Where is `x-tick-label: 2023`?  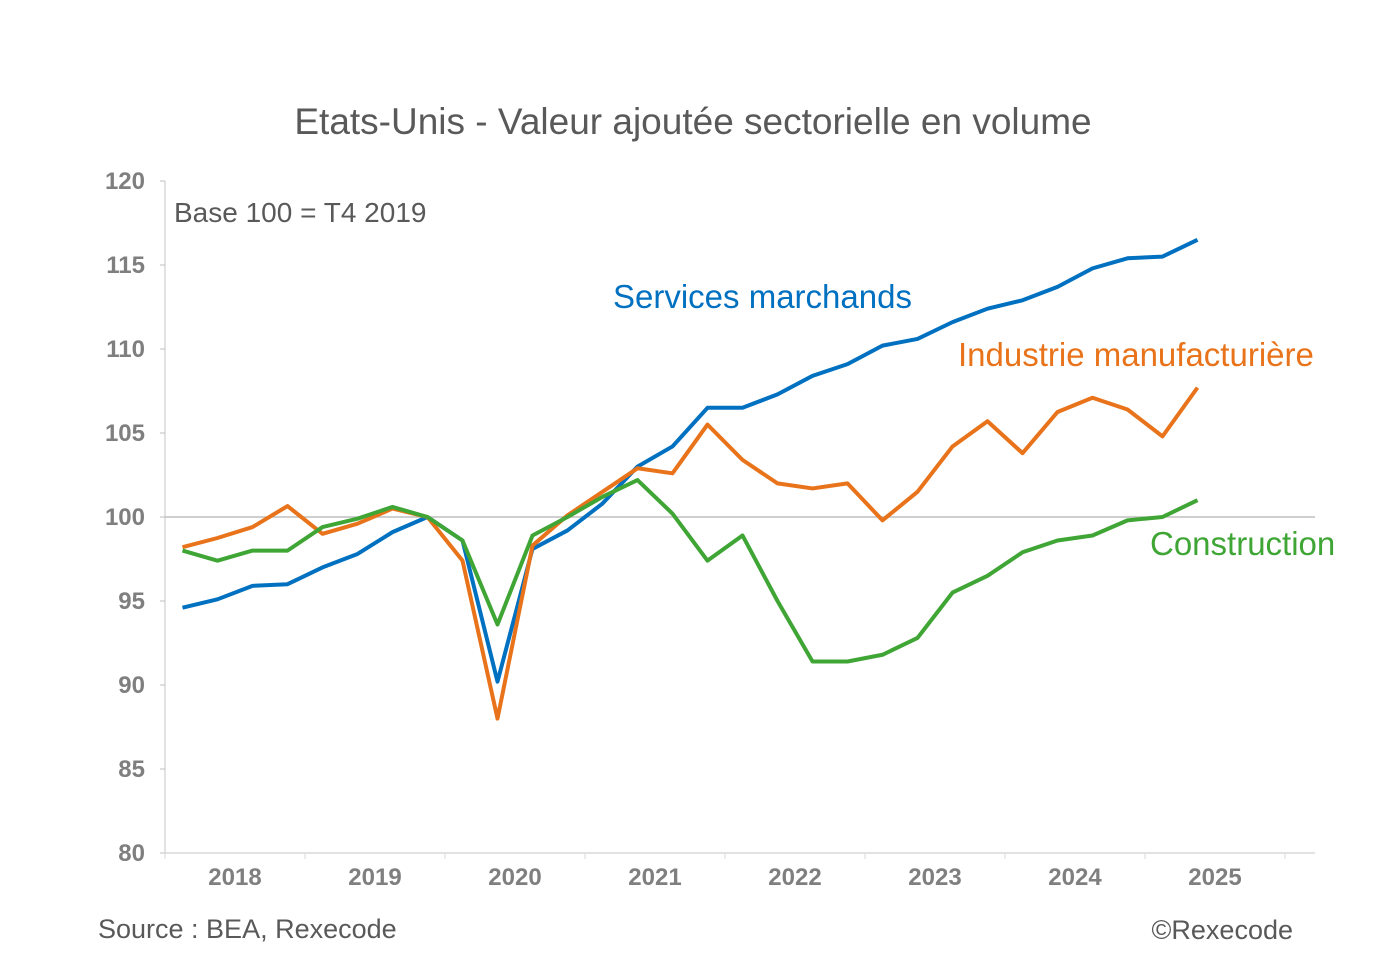 x-tick-label: 2023 is located at coordinates (934, 877).